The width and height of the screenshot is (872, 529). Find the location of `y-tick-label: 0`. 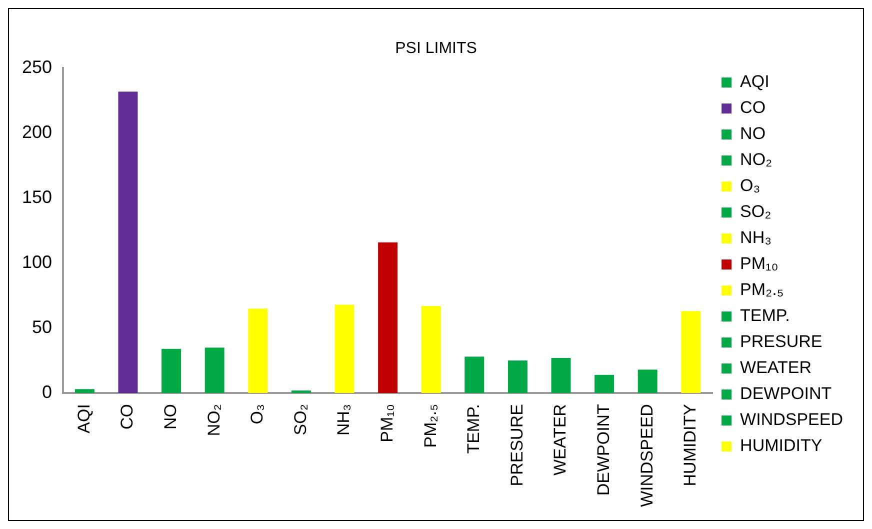

y-tick-label: 0 is located at coordinates (47, 392).